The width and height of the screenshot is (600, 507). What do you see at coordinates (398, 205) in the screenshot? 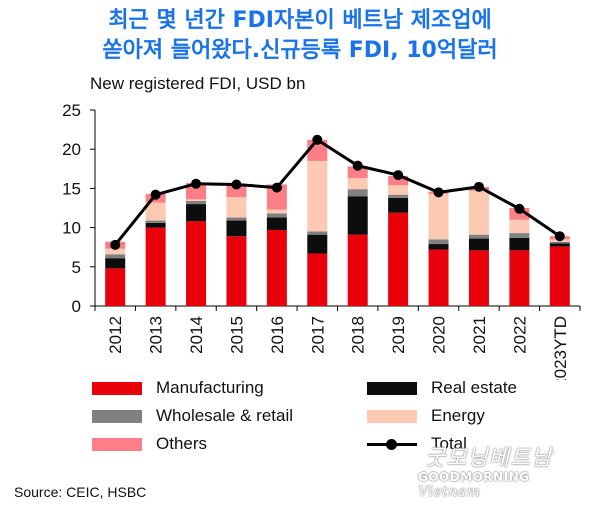
I see `bar-segment-real-estate-2019` at bounding box center [398, 205].